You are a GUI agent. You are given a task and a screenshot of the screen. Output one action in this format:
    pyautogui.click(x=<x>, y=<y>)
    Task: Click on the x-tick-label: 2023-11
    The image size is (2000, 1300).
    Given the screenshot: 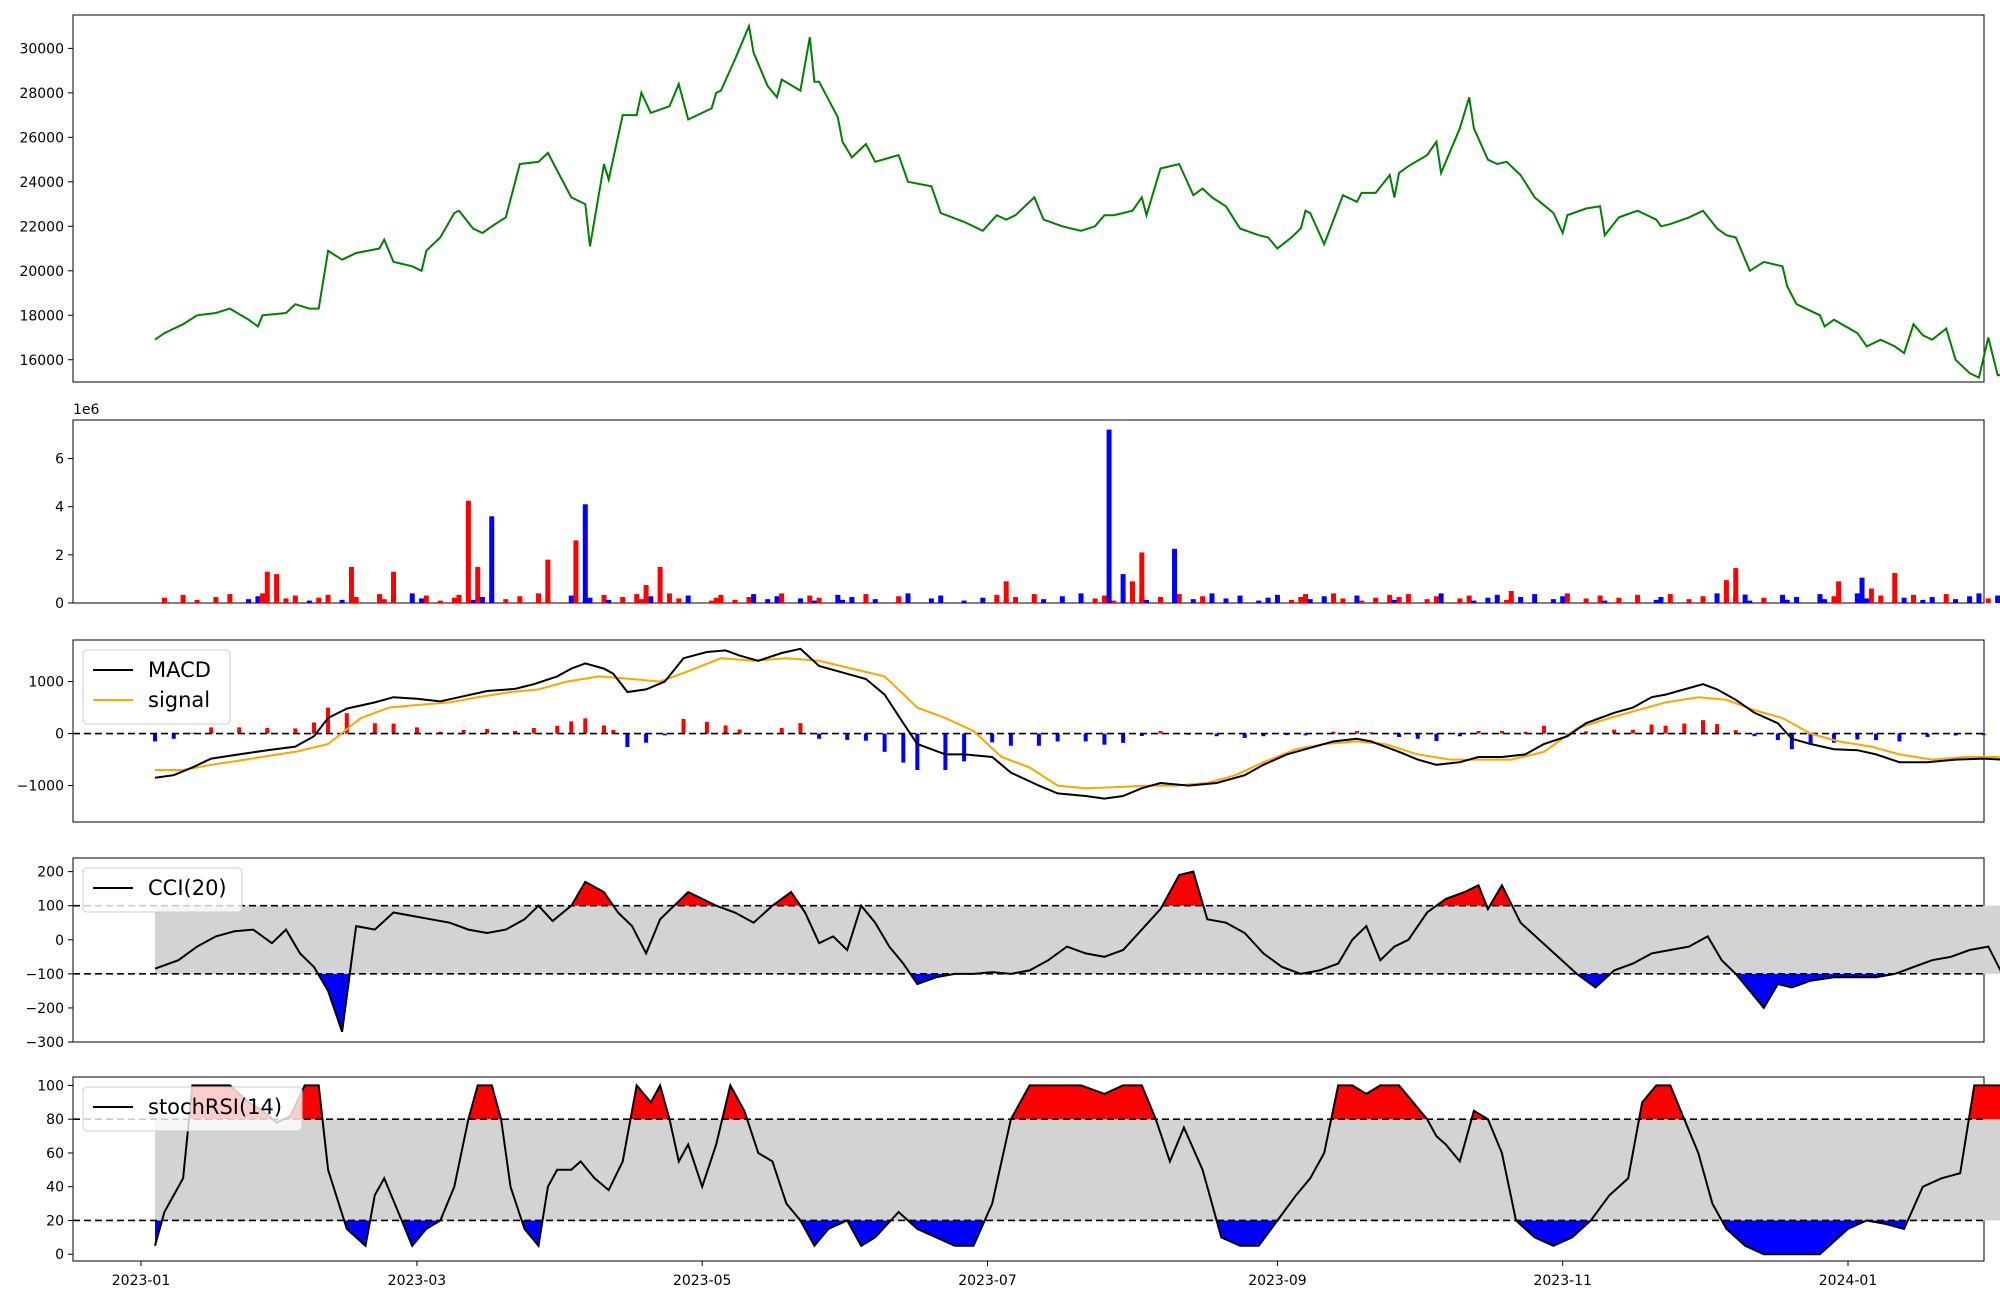 What is the action you would take?
    pyautogui.click(x=1562, y=1281)
    